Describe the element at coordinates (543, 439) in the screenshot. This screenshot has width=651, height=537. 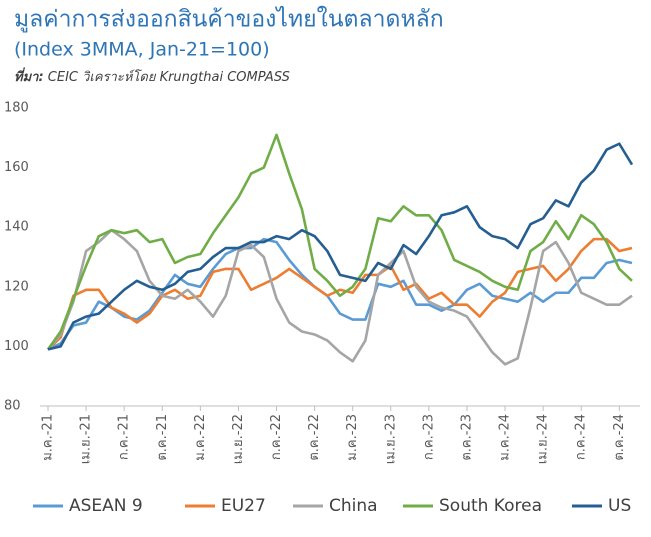
I see `x-tick-label: เม.ย.-24` at that location.